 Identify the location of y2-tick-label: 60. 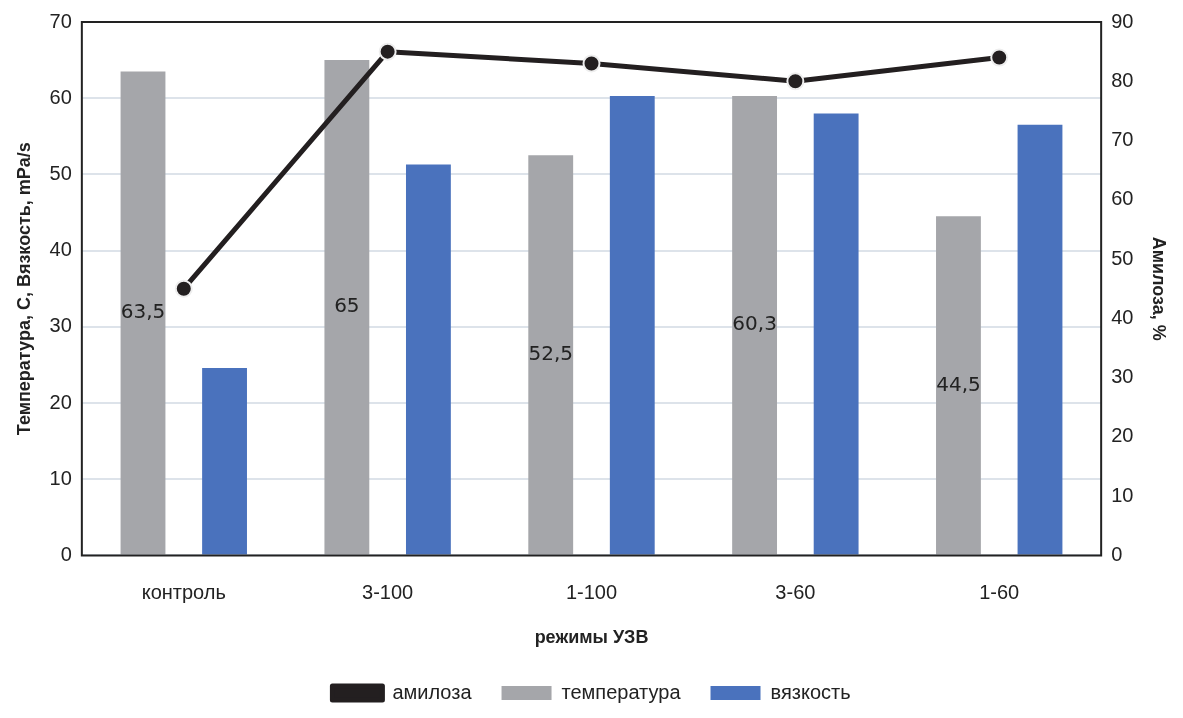
(1122, 198).